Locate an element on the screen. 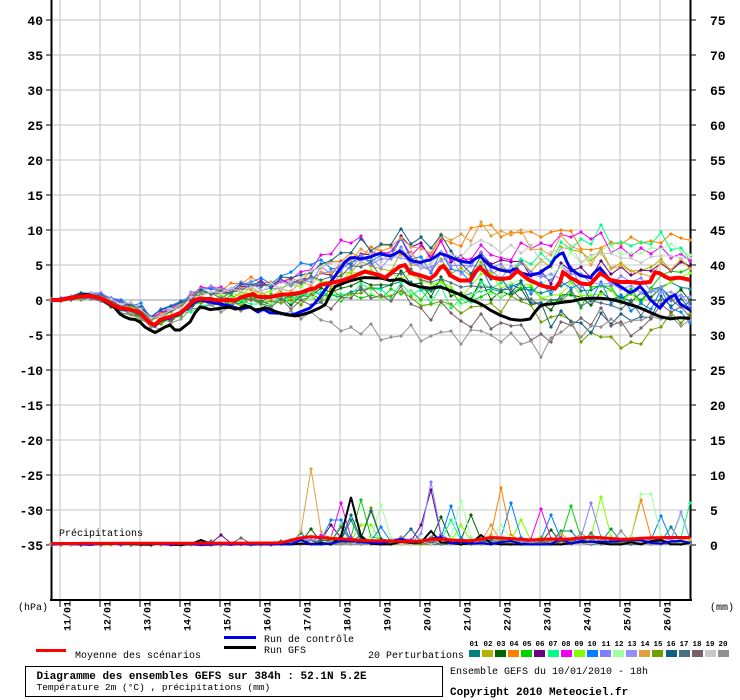 The image size is (740, 700). svg-text: 75 is located at coordinates (718, 21).